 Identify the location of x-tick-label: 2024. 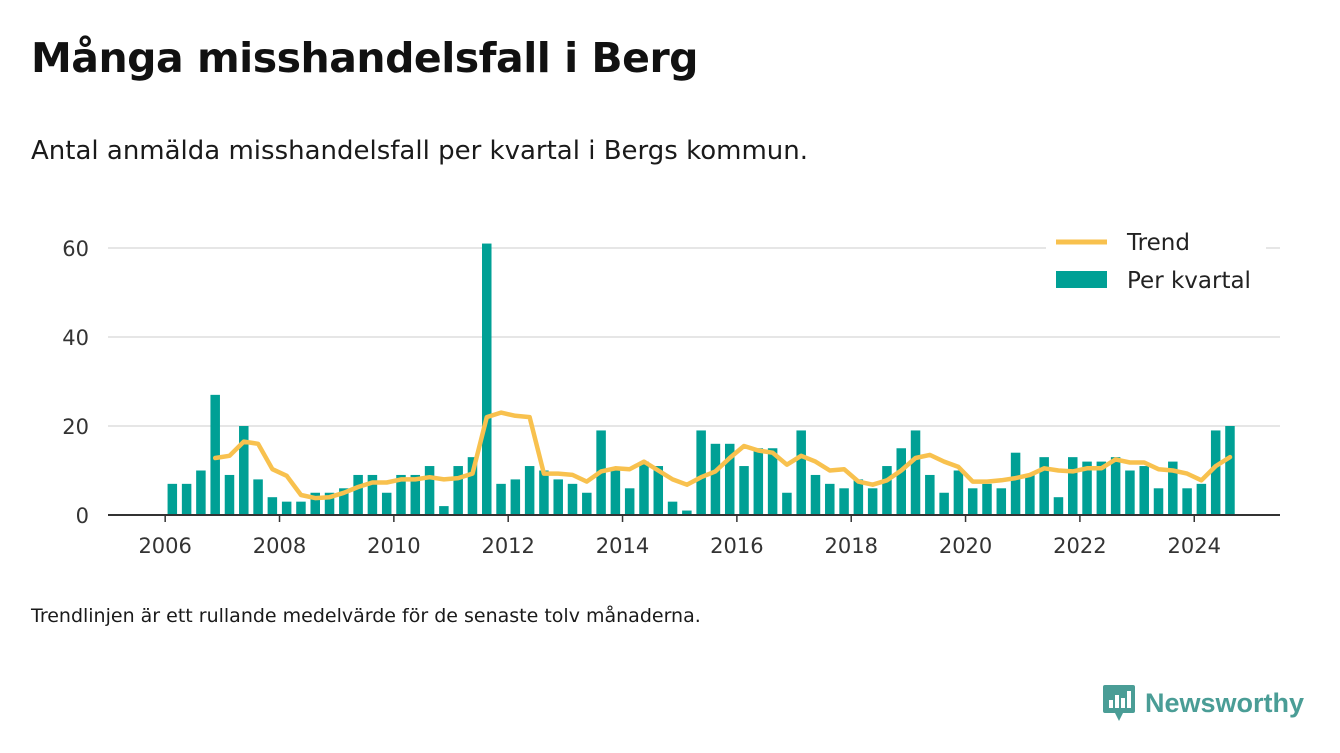
(1194, 546).